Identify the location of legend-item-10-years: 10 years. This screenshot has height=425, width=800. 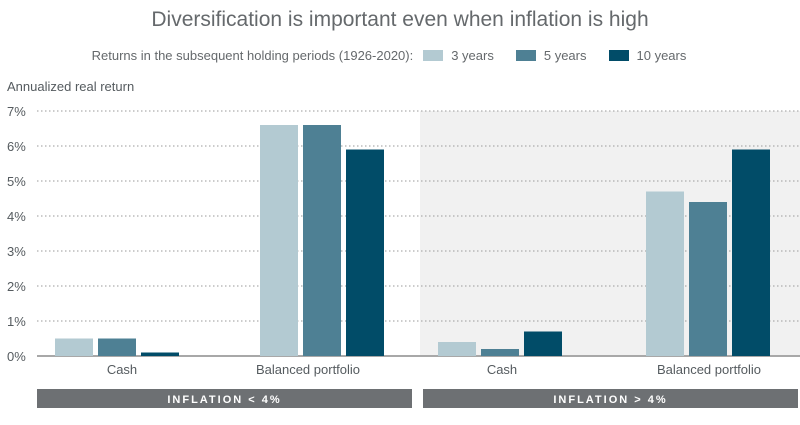
(647, 55).